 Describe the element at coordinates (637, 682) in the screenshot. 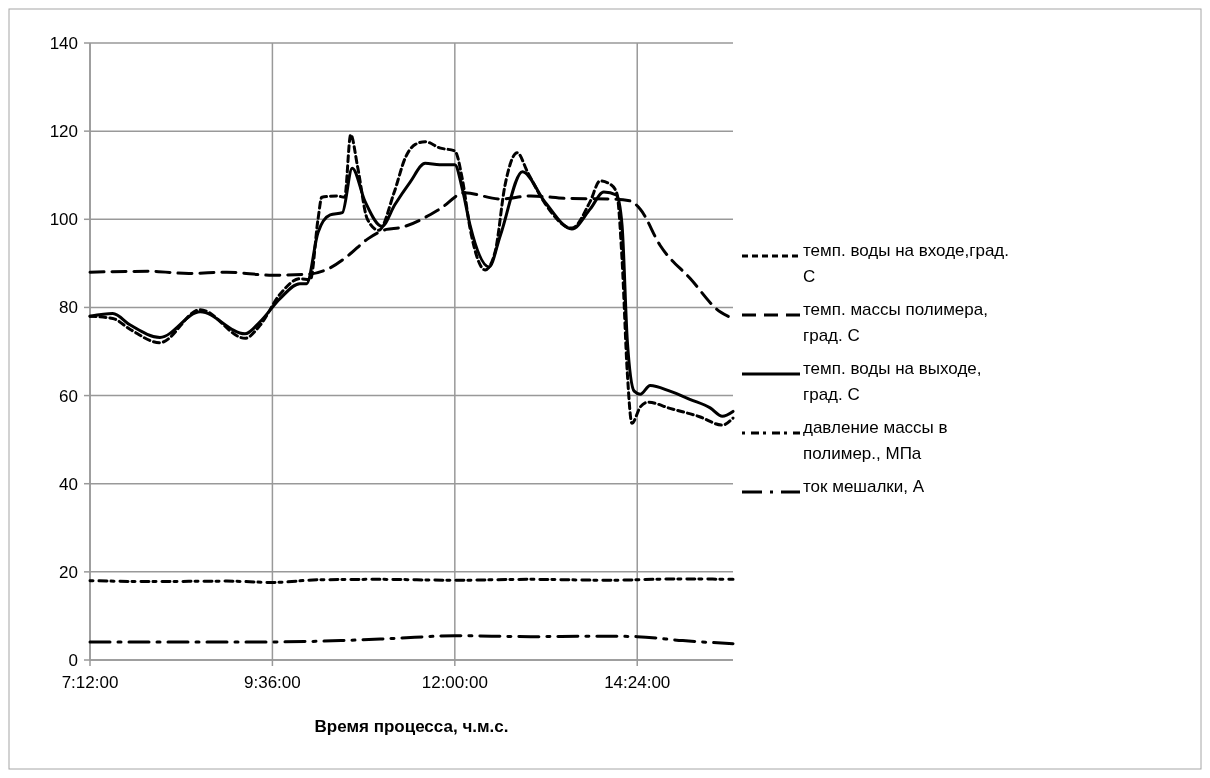

I see `x-tick-label: 14:24:00` at that location.